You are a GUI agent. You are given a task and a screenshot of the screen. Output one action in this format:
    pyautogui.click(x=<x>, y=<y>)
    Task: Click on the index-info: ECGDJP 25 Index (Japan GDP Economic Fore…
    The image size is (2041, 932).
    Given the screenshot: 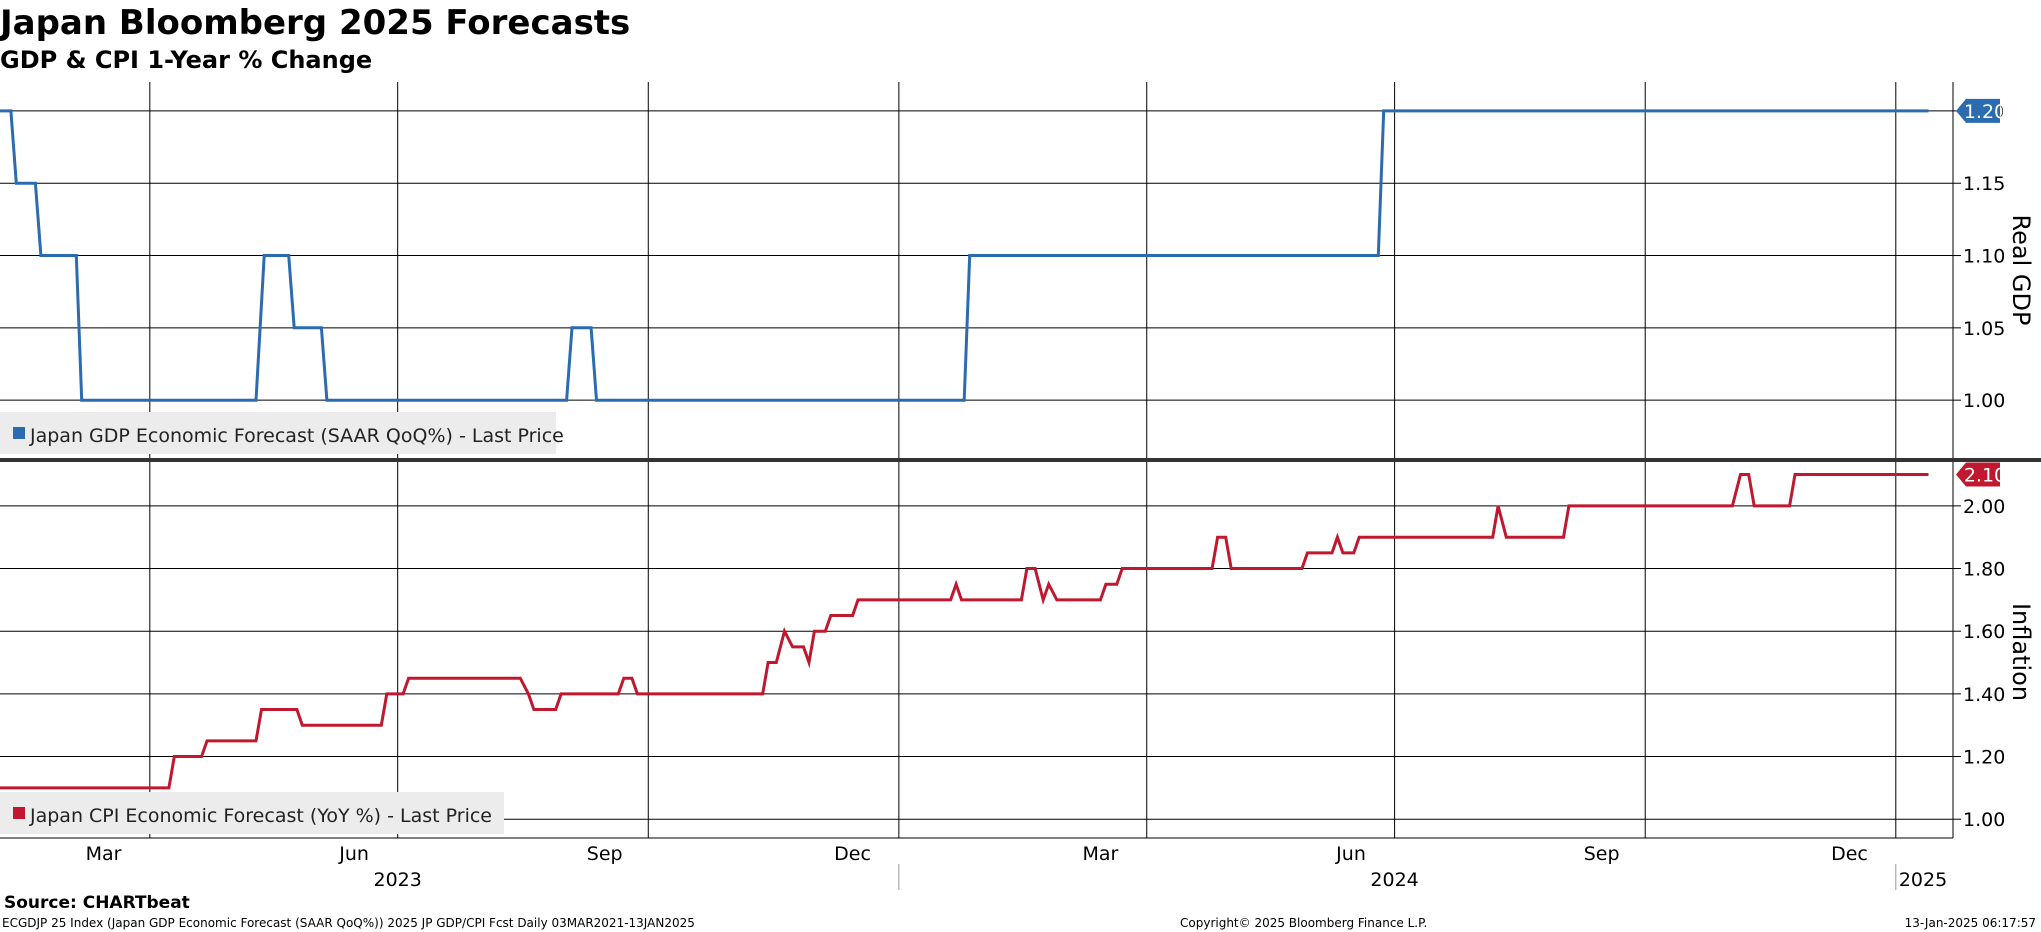 What is the action you would take?
    pyautogui.click(x=348, y=923)
    